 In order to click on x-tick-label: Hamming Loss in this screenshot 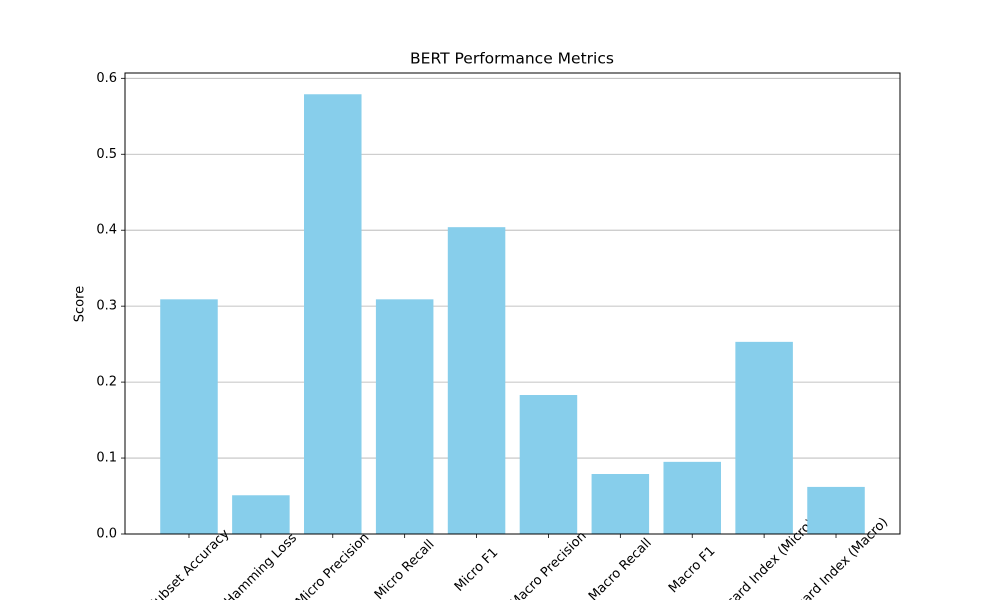, I will do `click(261, 565)`.